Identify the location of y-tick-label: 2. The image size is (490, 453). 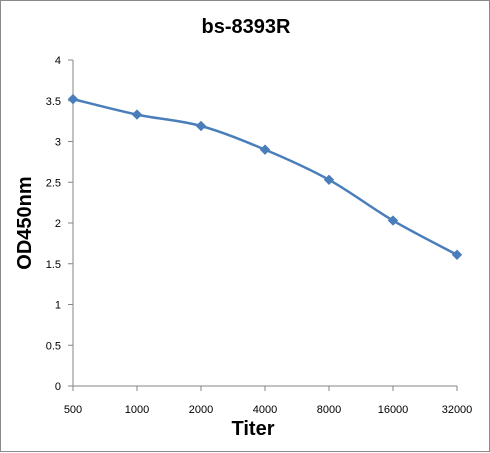
(58, 224).